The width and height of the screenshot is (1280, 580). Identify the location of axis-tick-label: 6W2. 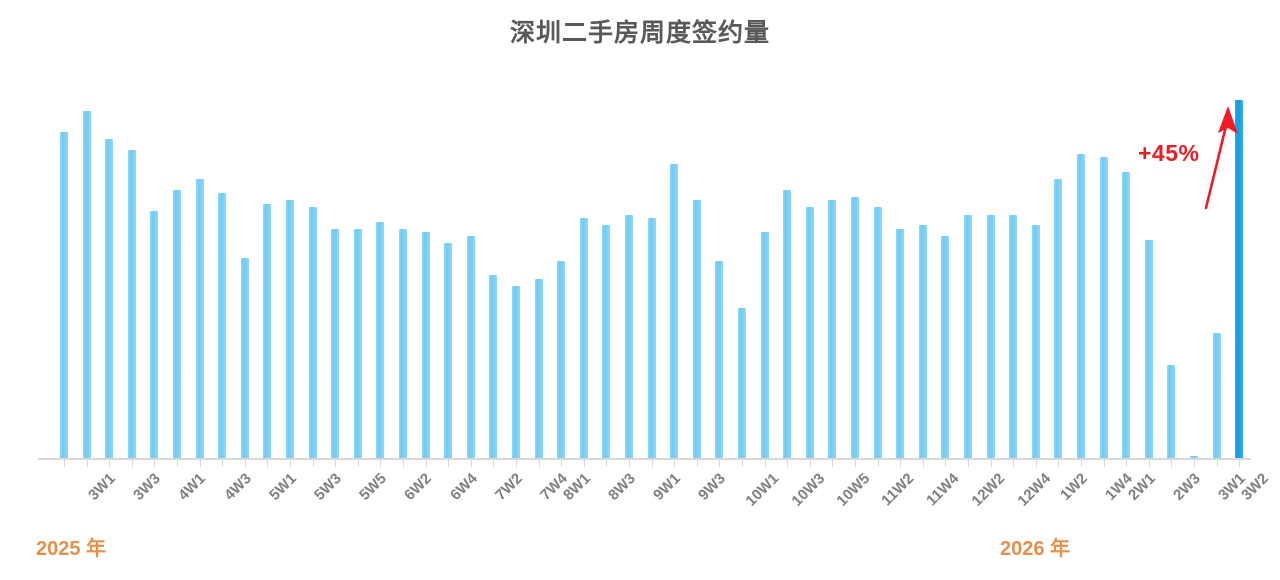
(418, 487).